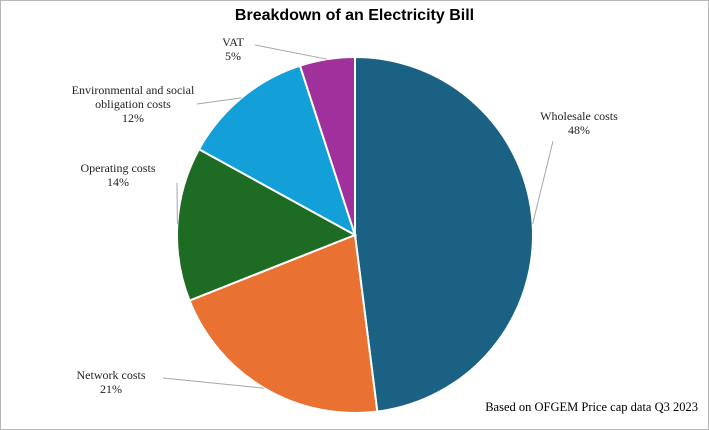 This screenshot has height=430, width=709. What do you see at coordinates (579, 130) in the screenshot?
I see `value-label: 48%` at bounding box center [579, 130].